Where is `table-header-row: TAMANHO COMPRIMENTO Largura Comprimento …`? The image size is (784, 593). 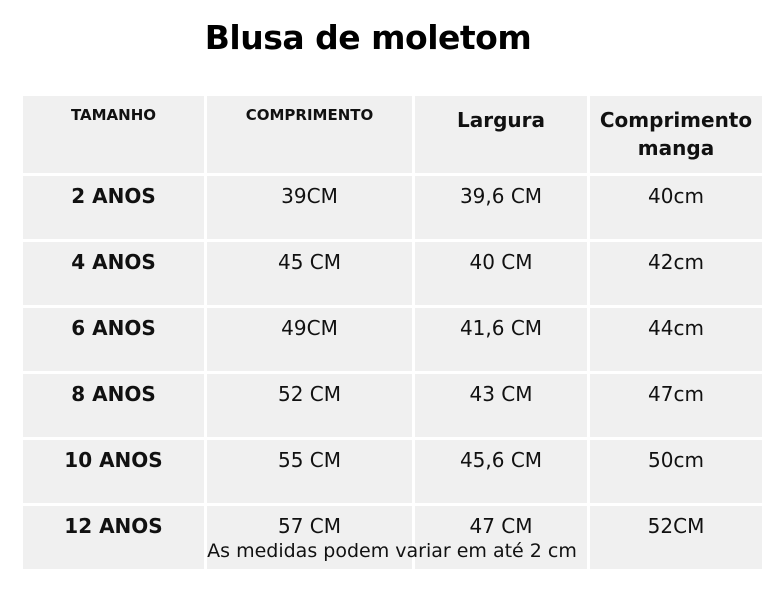
table-header-row: TAMANHO COMPRIMENTO Largura Comprimento … is located at coordinates (392, 134).